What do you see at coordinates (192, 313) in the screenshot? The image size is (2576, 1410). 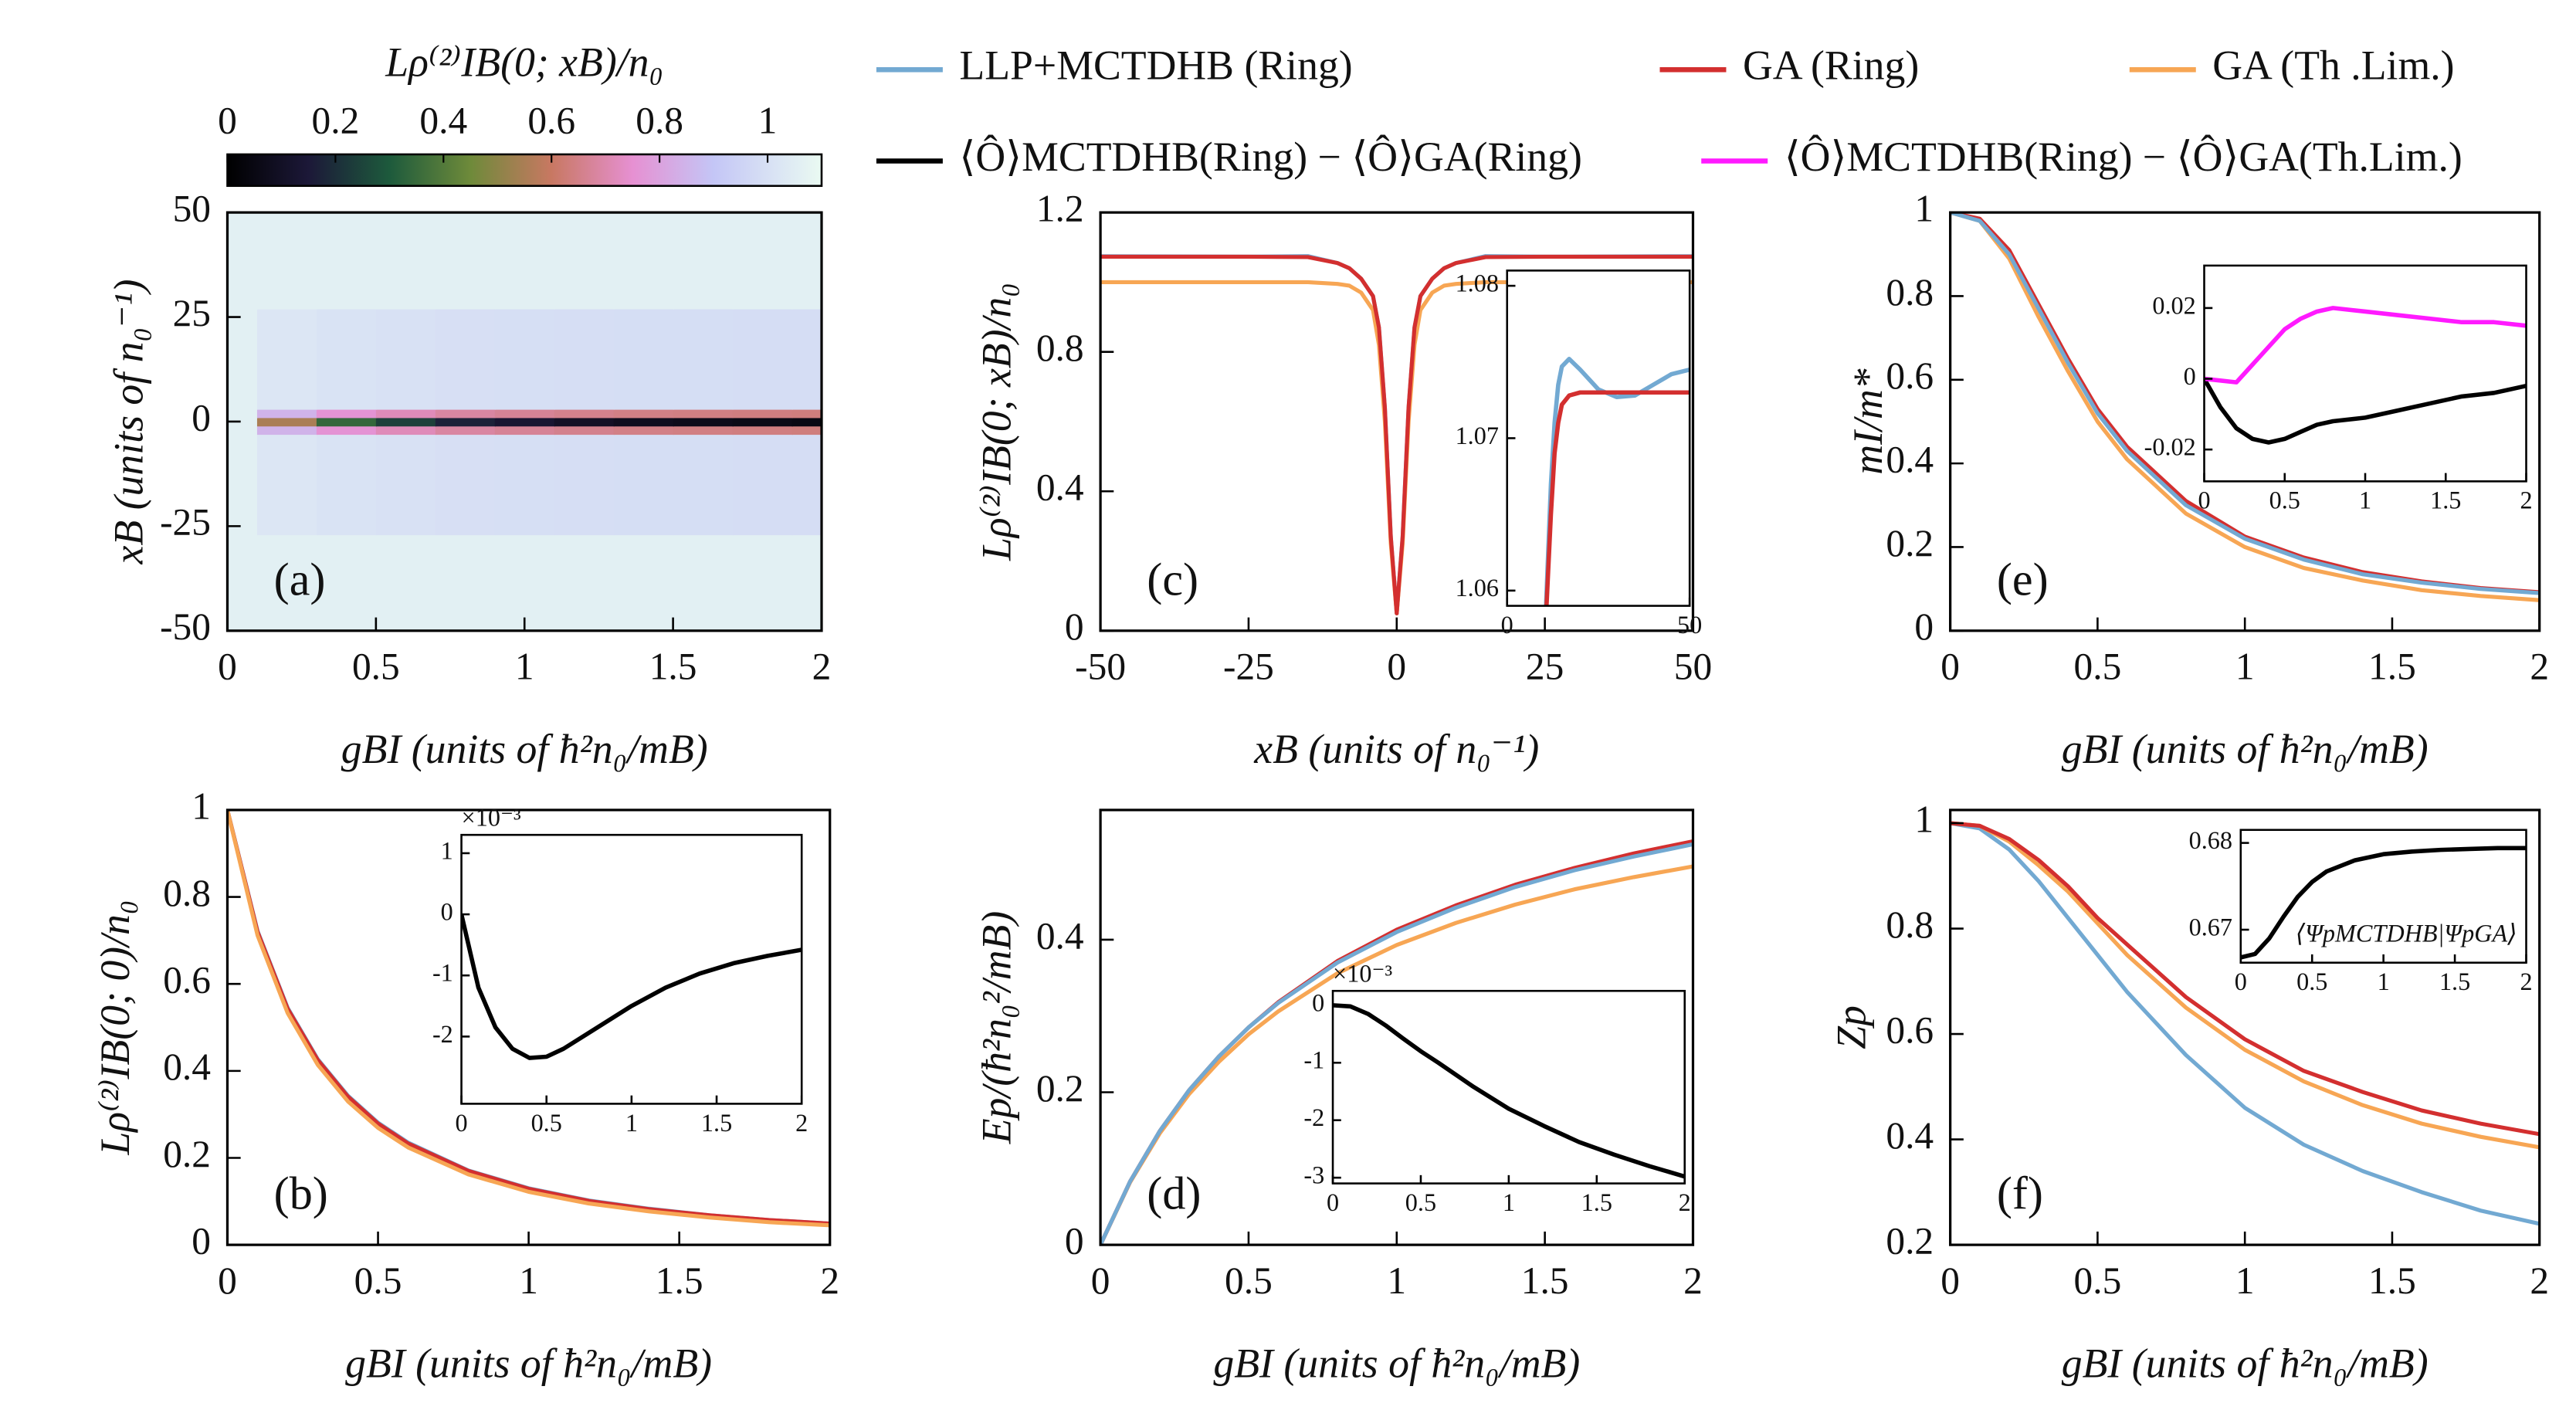 I see `y-tick-label: 25` at bounding box center [192, 313].